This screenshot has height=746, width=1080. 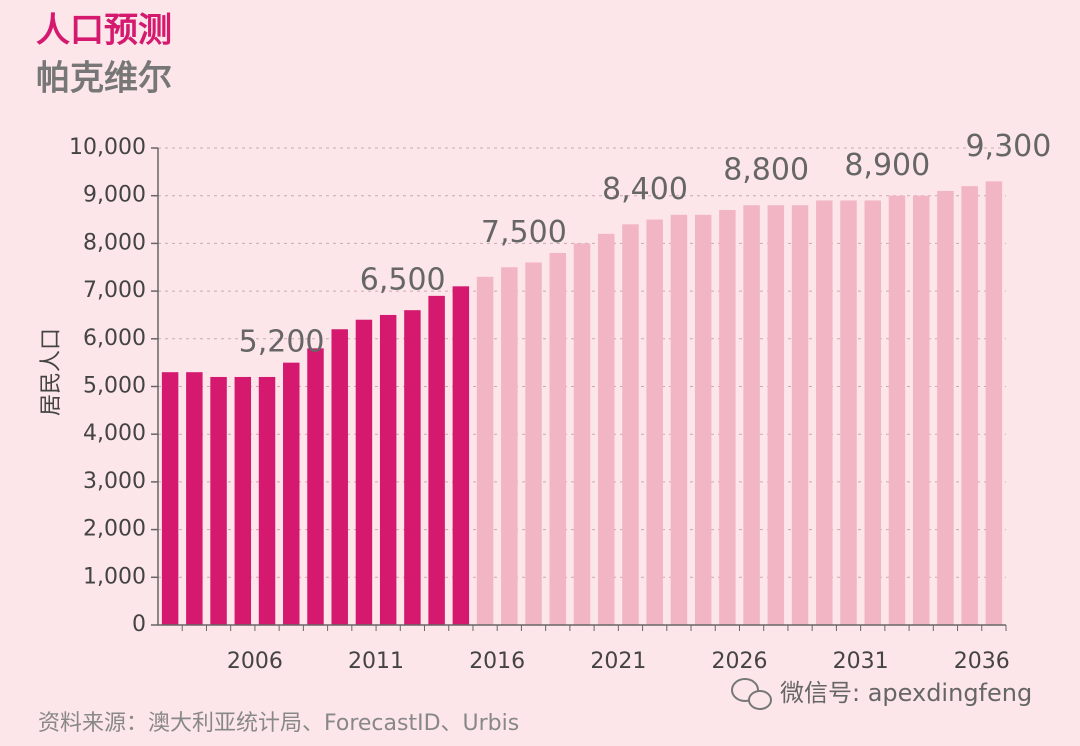 I want to click on wechat-icon, so click(x=751, y=694).